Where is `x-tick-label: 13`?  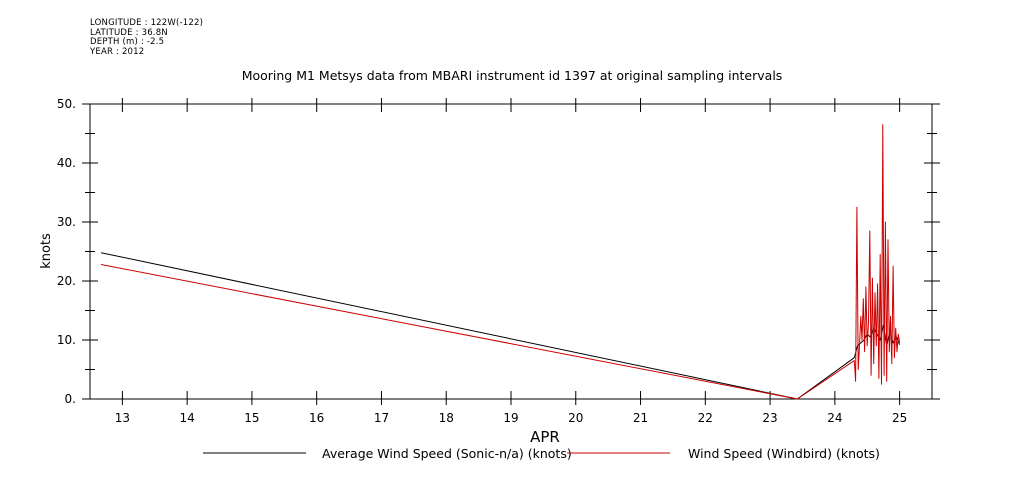 x-tick-label: 13 is located at coordinates (122, 418).